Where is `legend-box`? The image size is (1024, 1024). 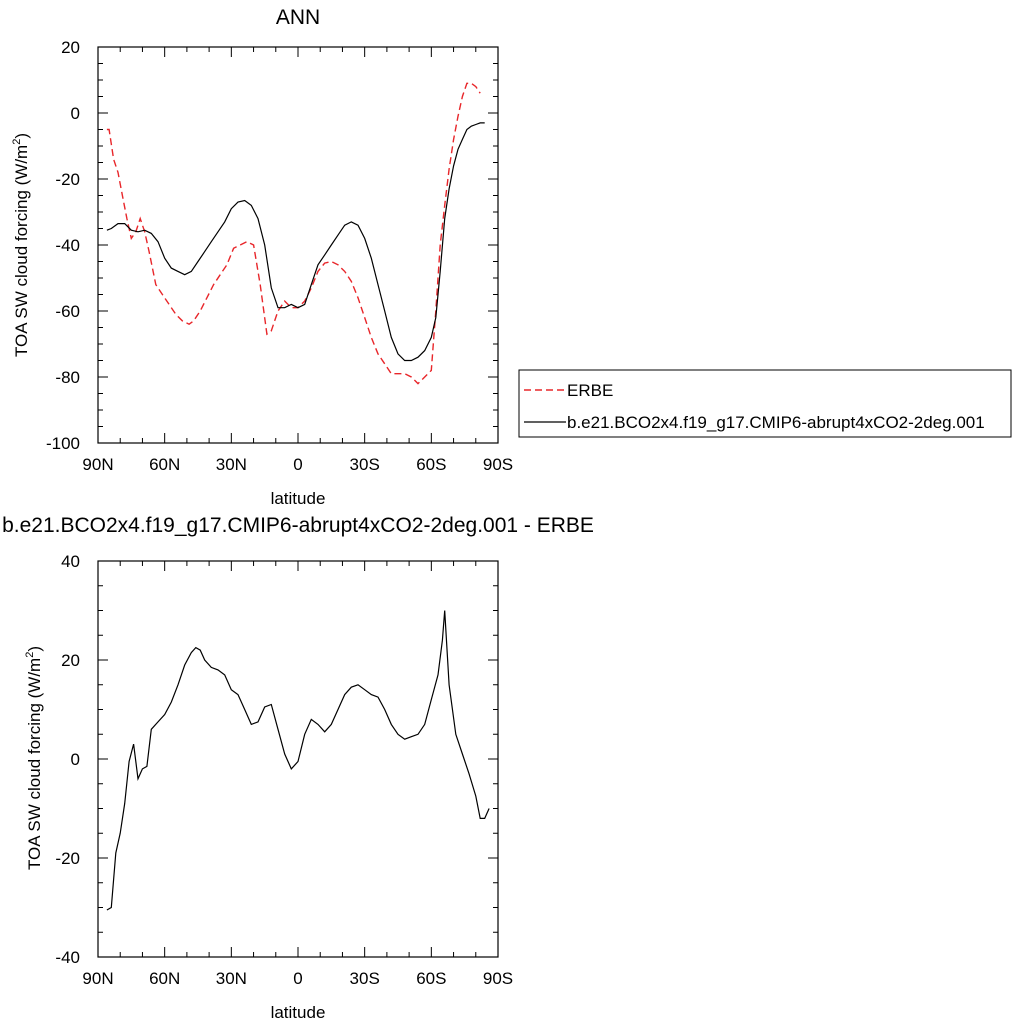
legend-box is located at coordinates (765, 403).